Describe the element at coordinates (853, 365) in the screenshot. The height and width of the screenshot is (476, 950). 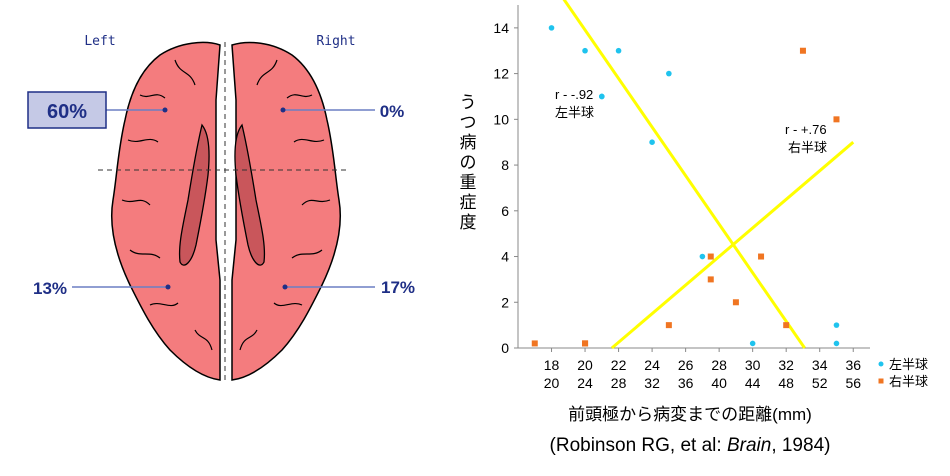
I see `x-tick-label-left: 36` at that location.